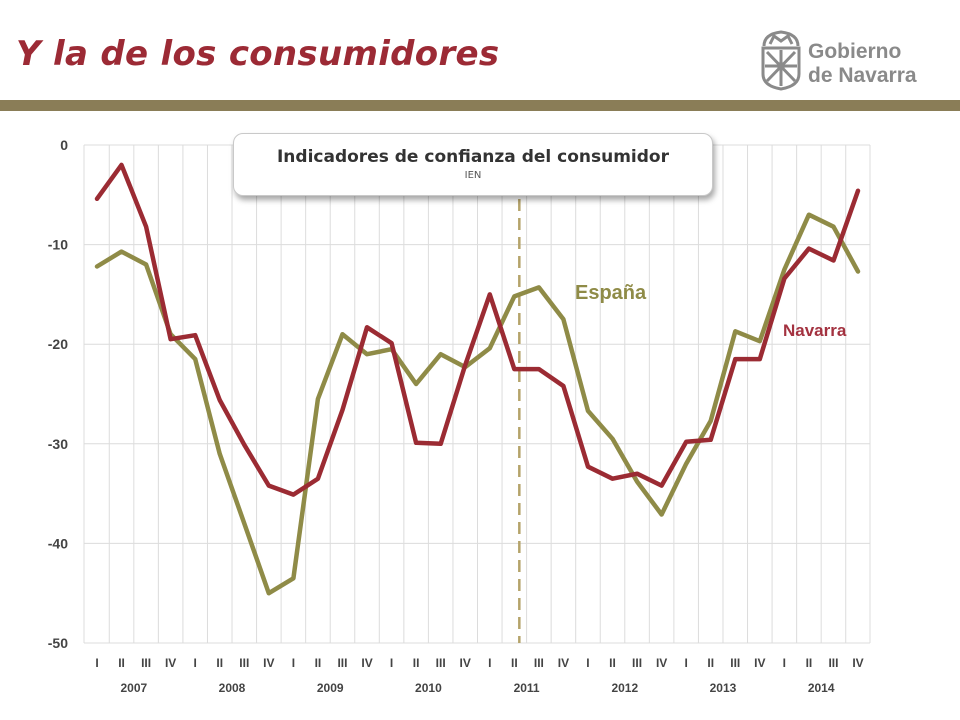 The image size is (960, 720). I want to click on x-tick-label-21: II, so click(612, 663).